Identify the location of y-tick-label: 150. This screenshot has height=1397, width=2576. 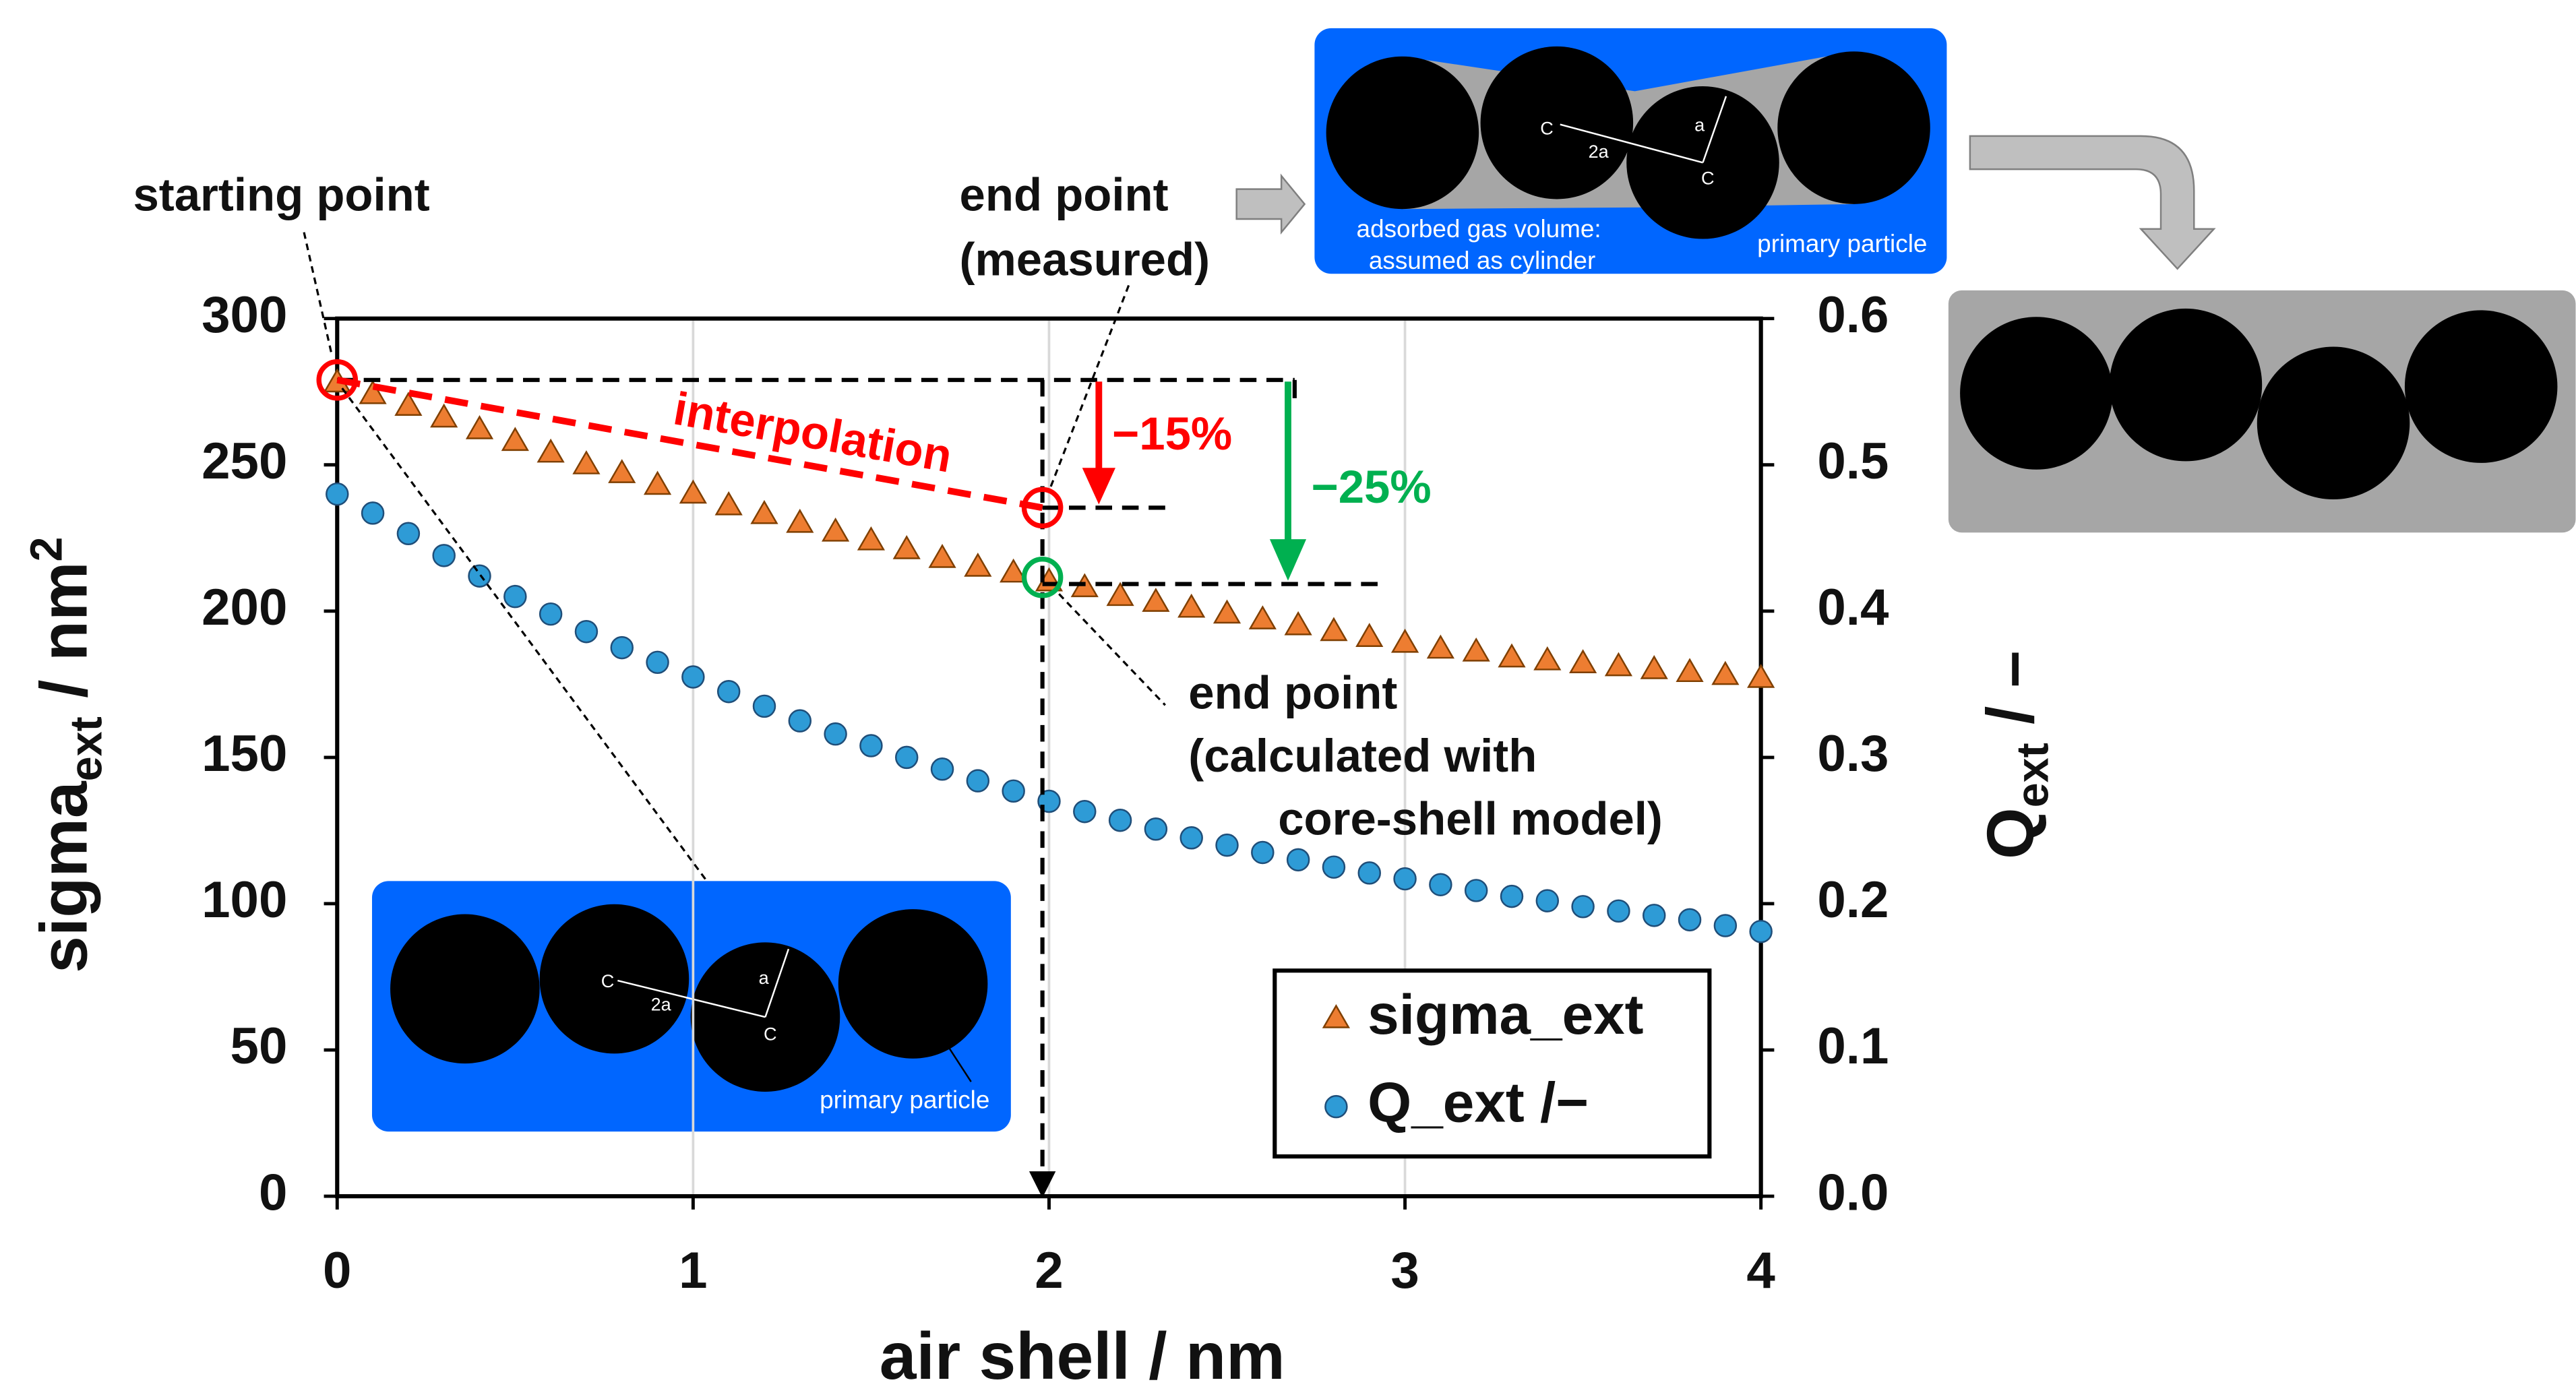
(245, 753).